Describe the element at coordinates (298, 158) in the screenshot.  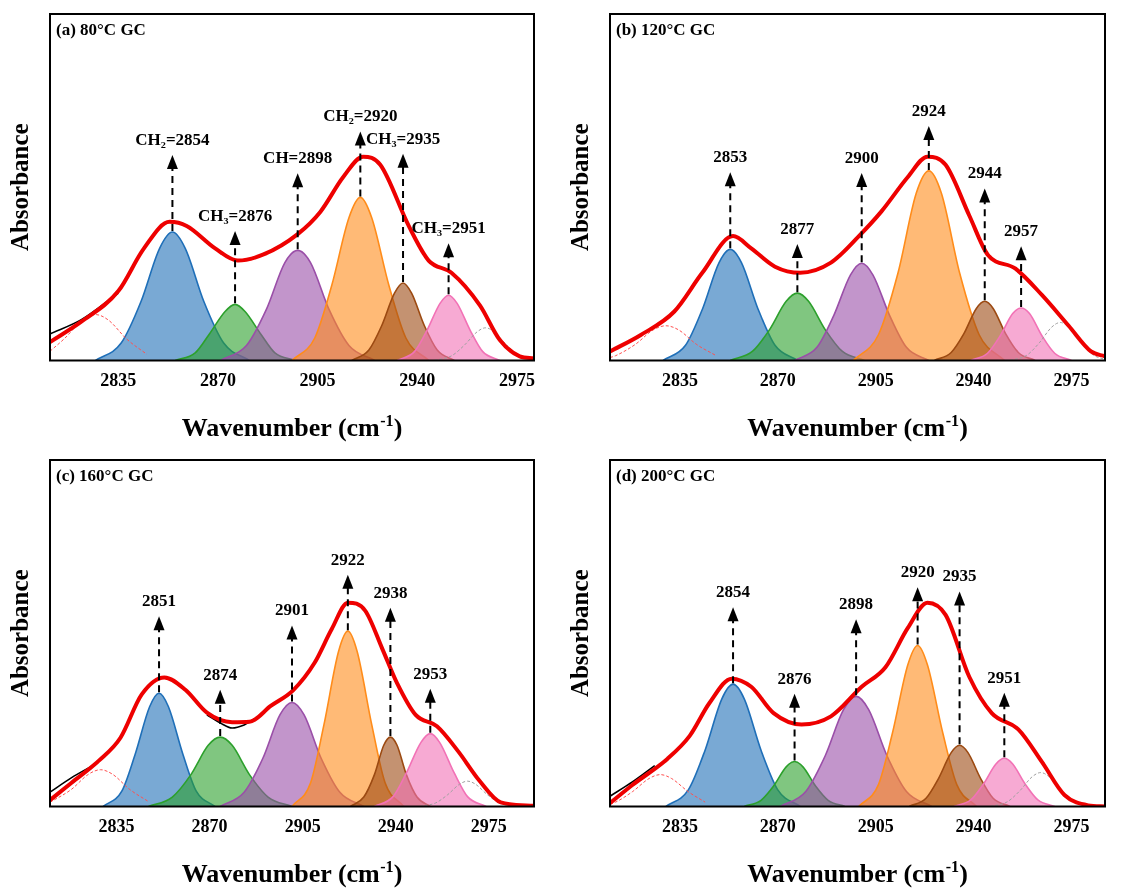
I see `annotation: CH=2898` at that location.